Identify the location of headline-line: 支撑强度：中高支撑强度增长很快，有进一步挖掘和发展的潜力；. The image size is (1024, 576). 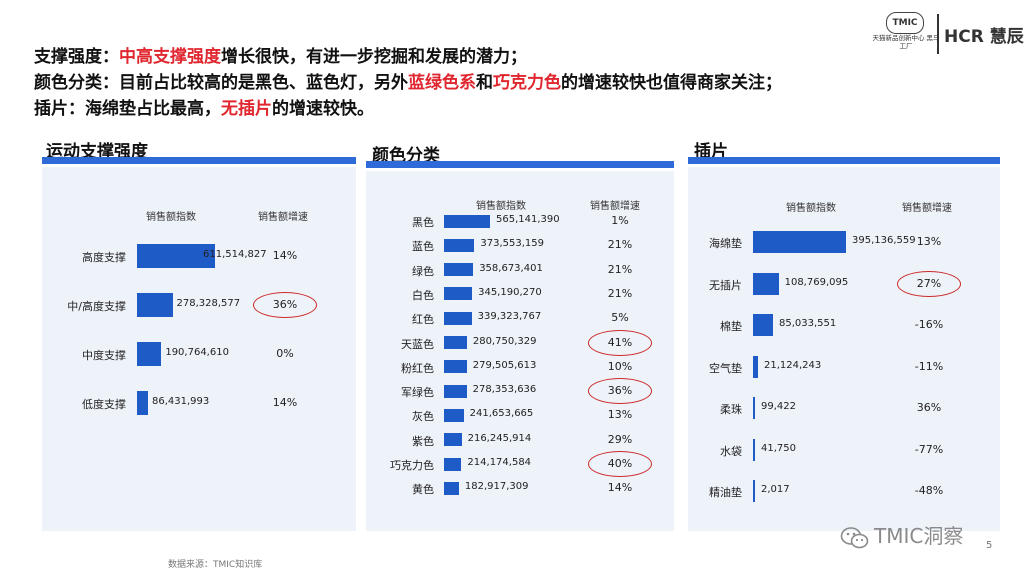
(280, 54).